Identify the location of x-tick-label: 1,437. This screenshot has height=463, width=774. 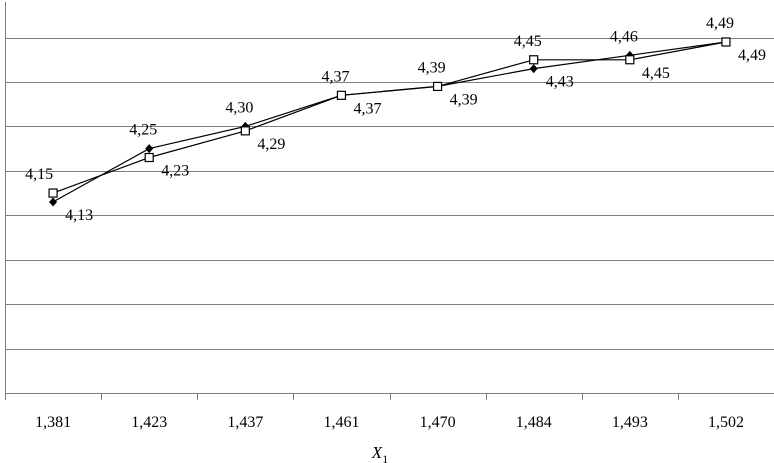
(245, 422).